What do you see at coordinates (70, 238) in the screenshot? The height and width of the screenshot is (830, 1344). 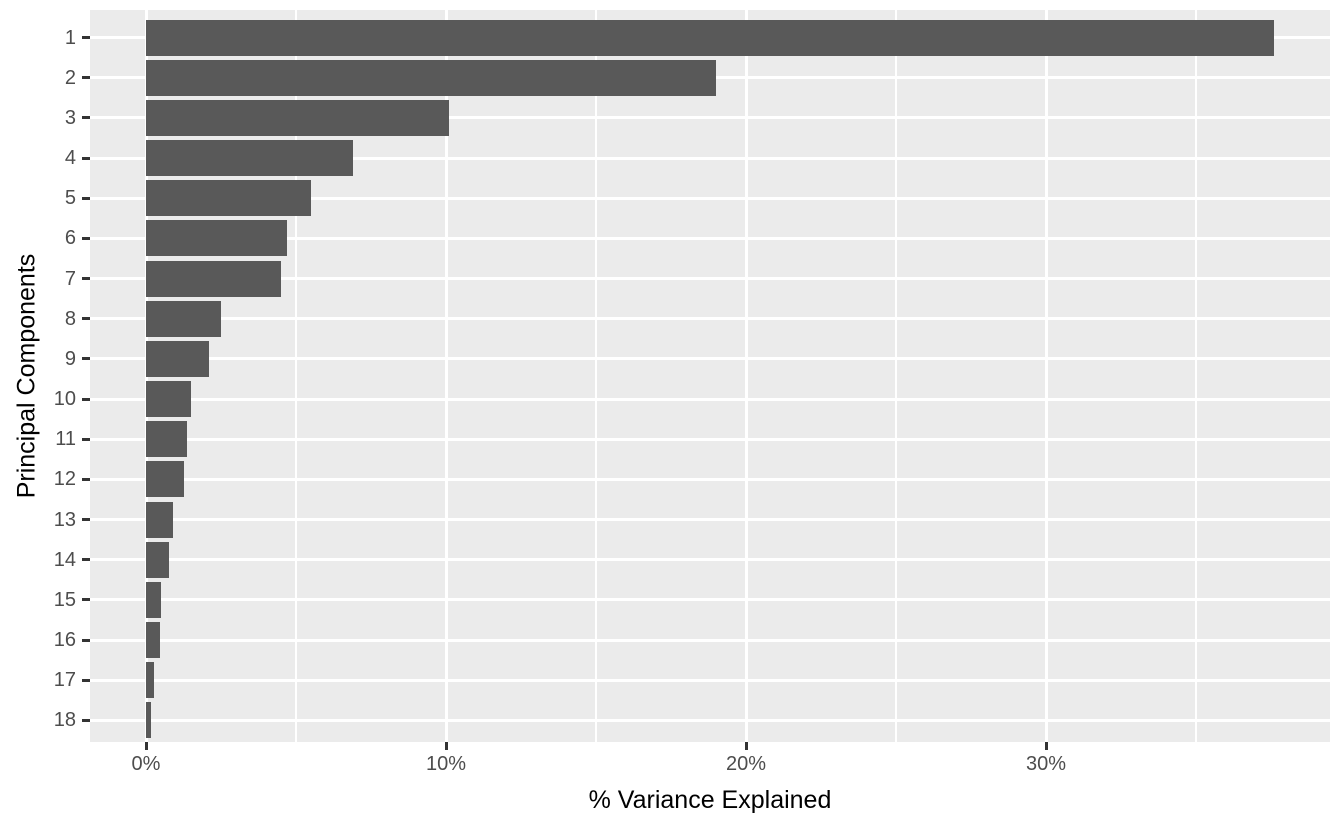 I see `y-tick-label: 6` at bounding box center [70, 238].